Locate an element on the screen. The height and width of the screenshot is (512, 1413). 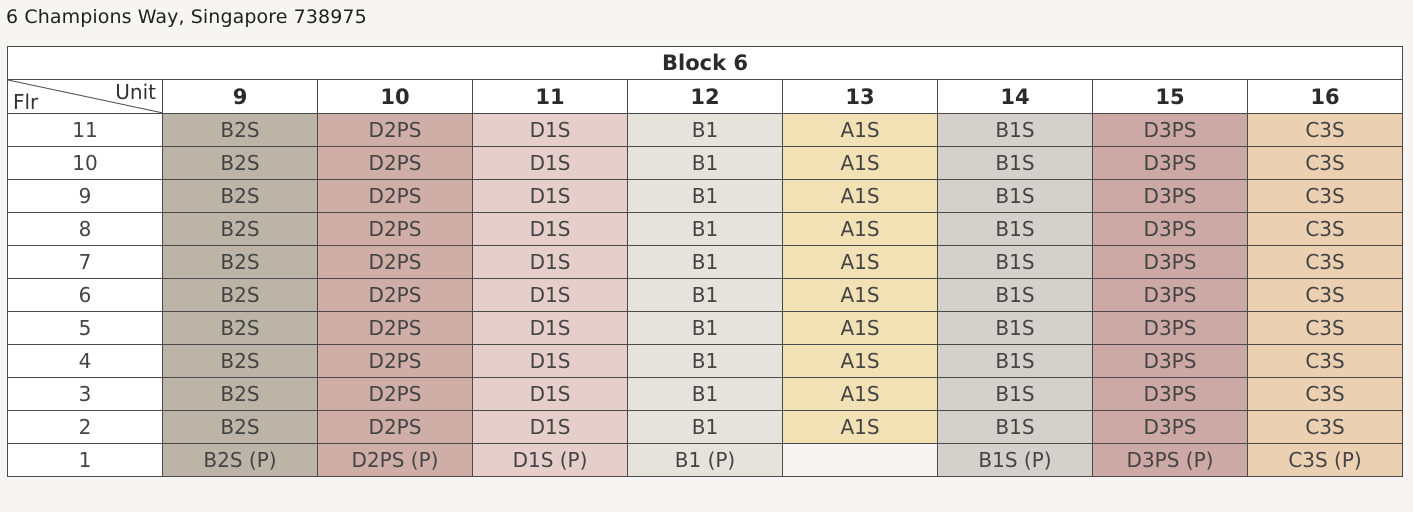
floor-row: 4 B2S D2PS D1S B1 A1S B1S D3PS C3S is located at coordinates (705, 361).